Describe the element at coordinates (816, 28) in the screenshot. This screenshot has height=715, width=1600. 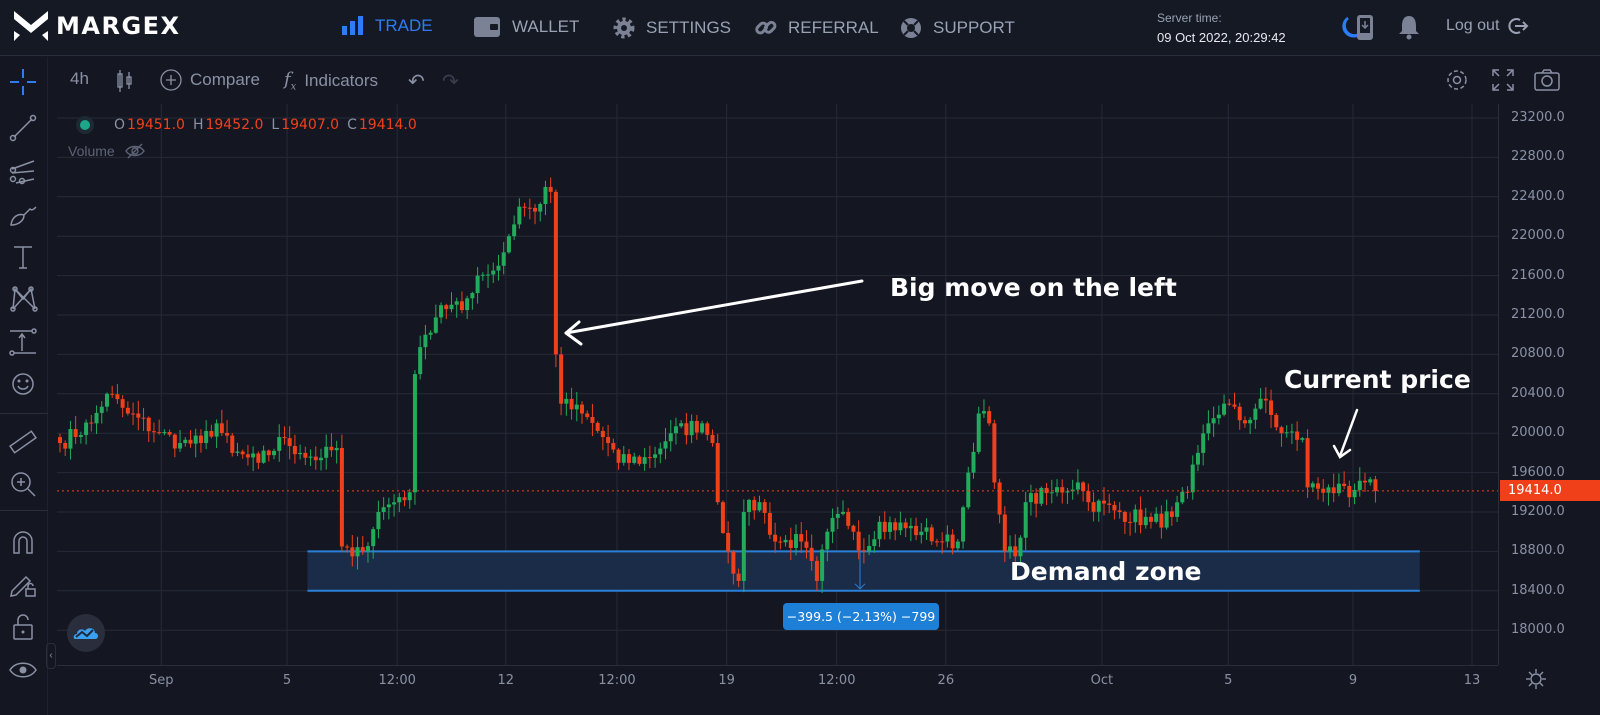
I see `nav-referral: REFERRAL` at that location.